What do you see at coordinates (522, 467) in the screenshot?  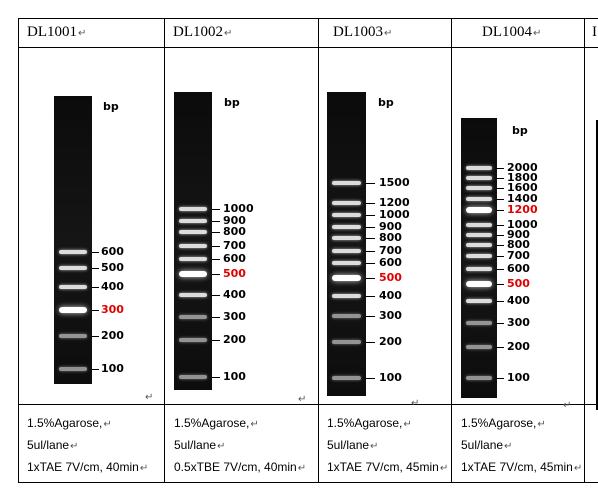 I see `condition-line: 1xTAE 7V/cm, 45min↵` at bounding box center [522, 467].